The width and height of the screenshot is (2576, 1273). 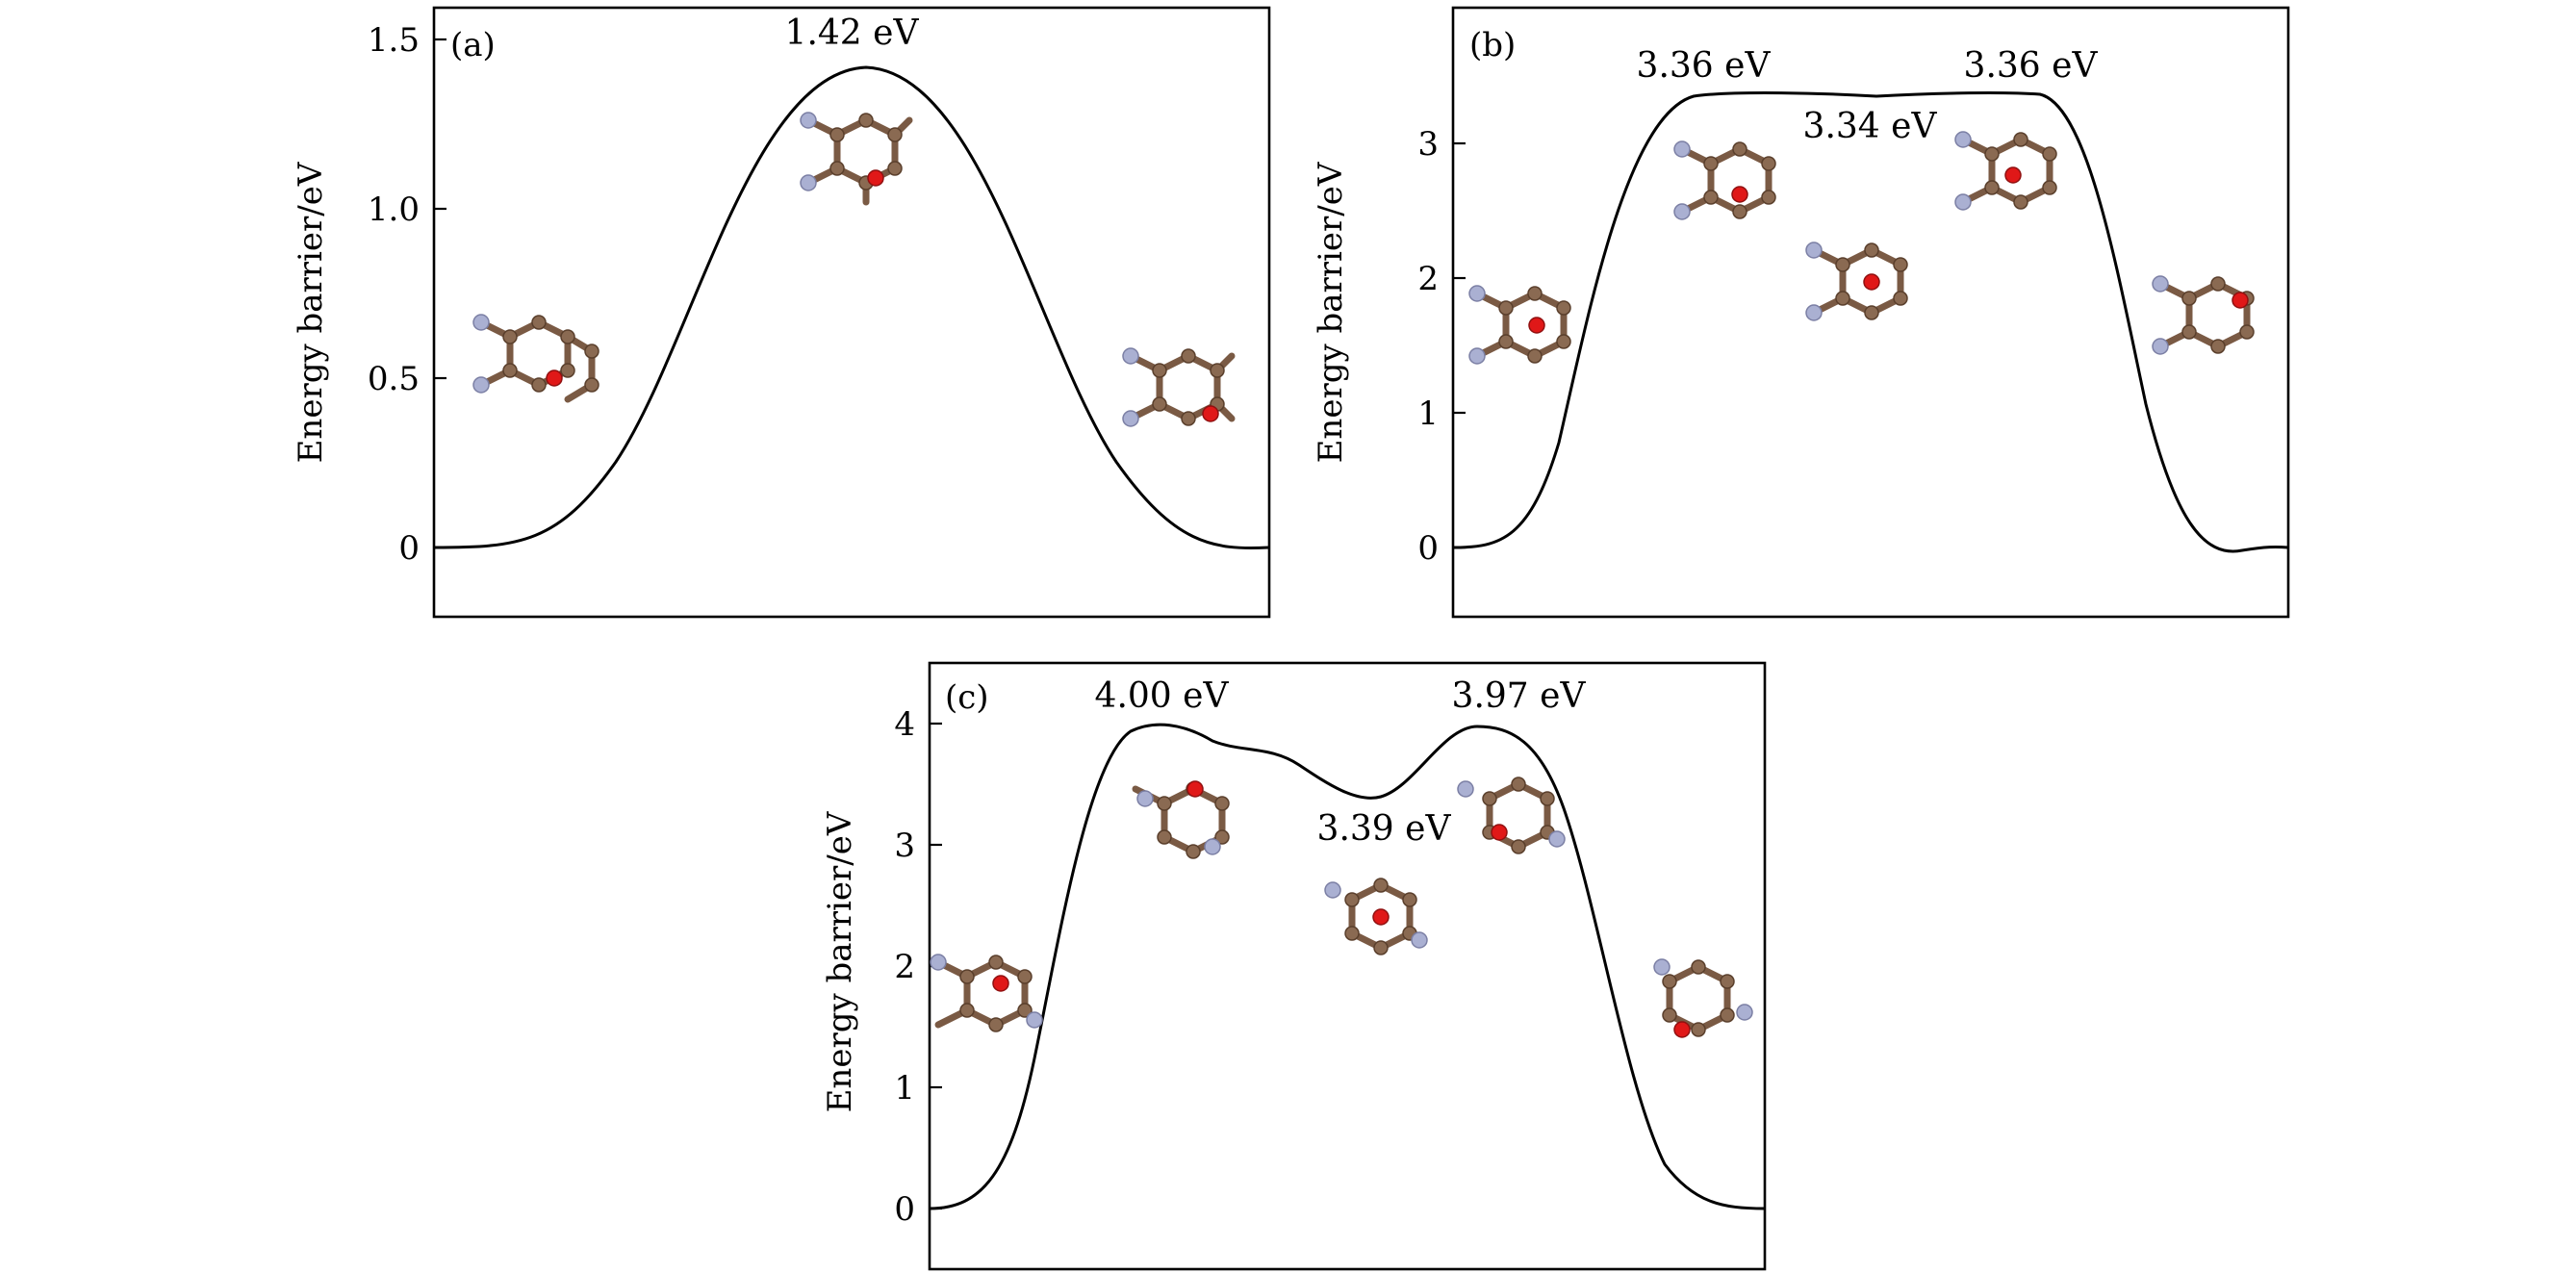 What do you see at coordinates (967, 697) in the screenshot?
I see `panel-c-label: (c)` at bounding box center [967, 697].